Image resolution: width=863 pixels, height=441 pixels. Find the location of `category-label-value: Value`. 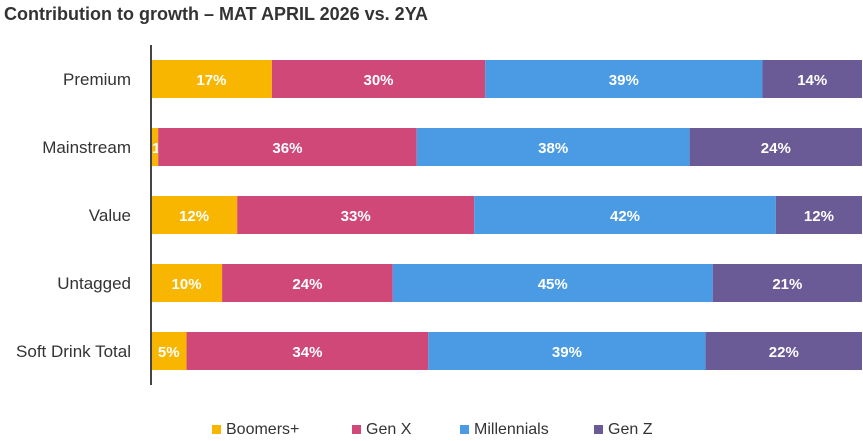

category-label-value: Value is located at coordinates (110, 215).